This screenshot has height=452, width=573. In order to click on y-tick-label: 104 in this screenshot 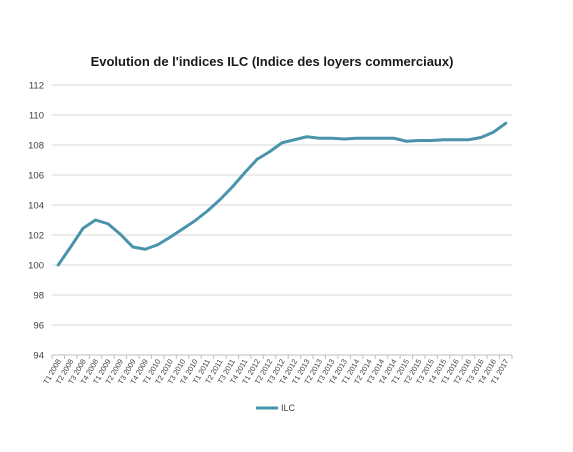, I will do `click(36, 206)`.